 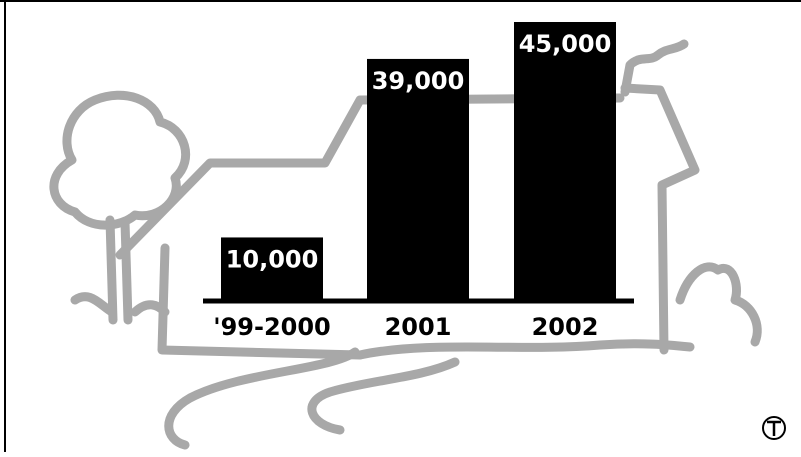 I want to click on tree-roots, so click(x=120, y=304).